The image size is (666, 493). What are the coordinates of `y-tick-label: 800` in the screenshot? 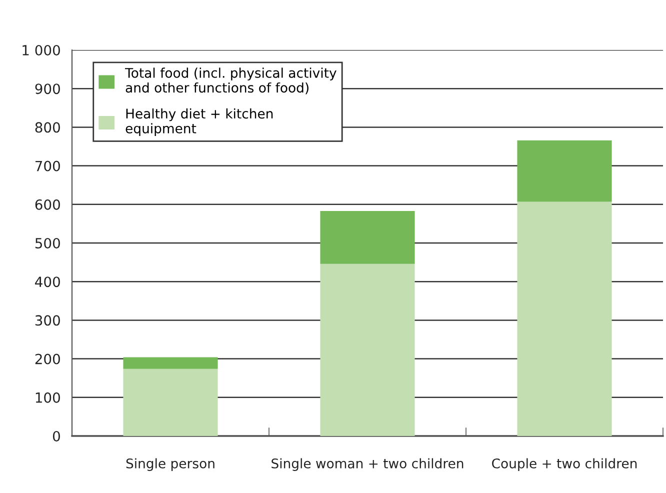 It's located at (47, 127).